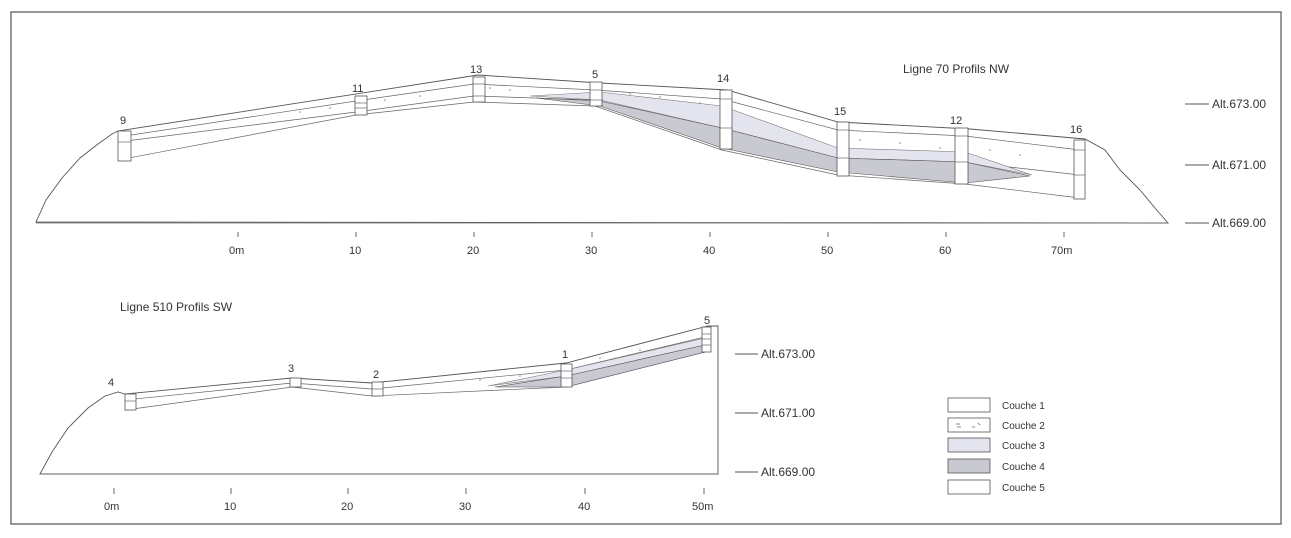 The height and width of the screenshot is (538, 1291). I want to click on top-altitude-669: Alt.669.00, so click(1239, 223).